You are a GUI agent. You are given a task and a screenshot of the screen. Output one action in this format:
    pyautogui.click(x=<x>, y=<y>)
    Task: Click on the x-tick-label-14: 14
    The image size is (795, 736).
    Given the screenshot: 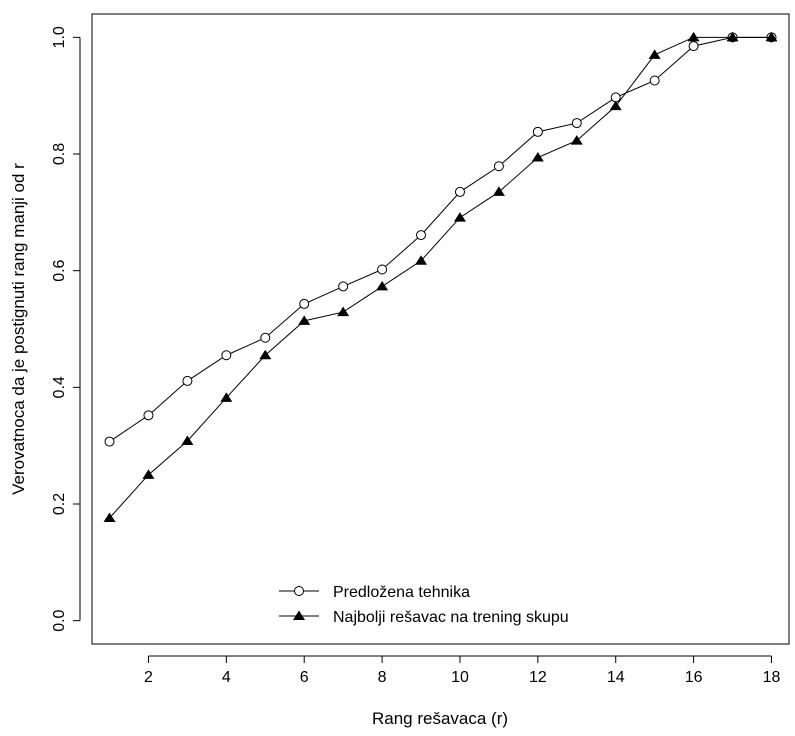 What is the action you would take?
    pyautogui.click(x=616, y=677)
    